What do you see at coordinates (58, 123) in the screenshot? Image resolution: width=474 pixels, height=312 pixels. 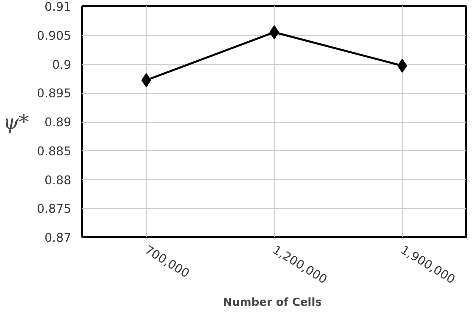 I see `y-tick-label: 0.89` at bounding box center [58, 123].